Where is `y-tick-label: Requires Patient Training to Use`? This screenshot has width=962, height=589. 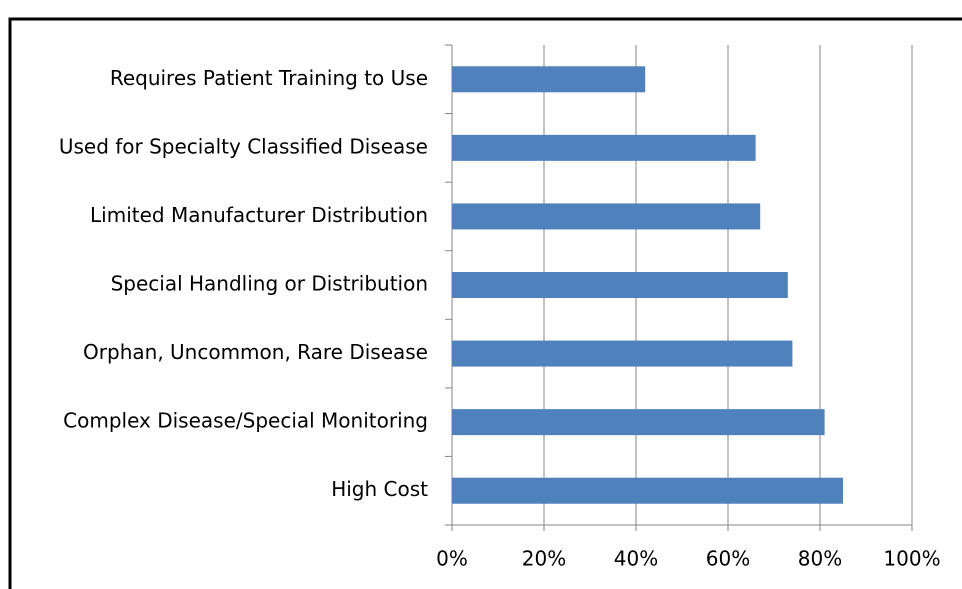 y-tick-label: Requires Patient Training to Use is located at coordinates (269, 78).